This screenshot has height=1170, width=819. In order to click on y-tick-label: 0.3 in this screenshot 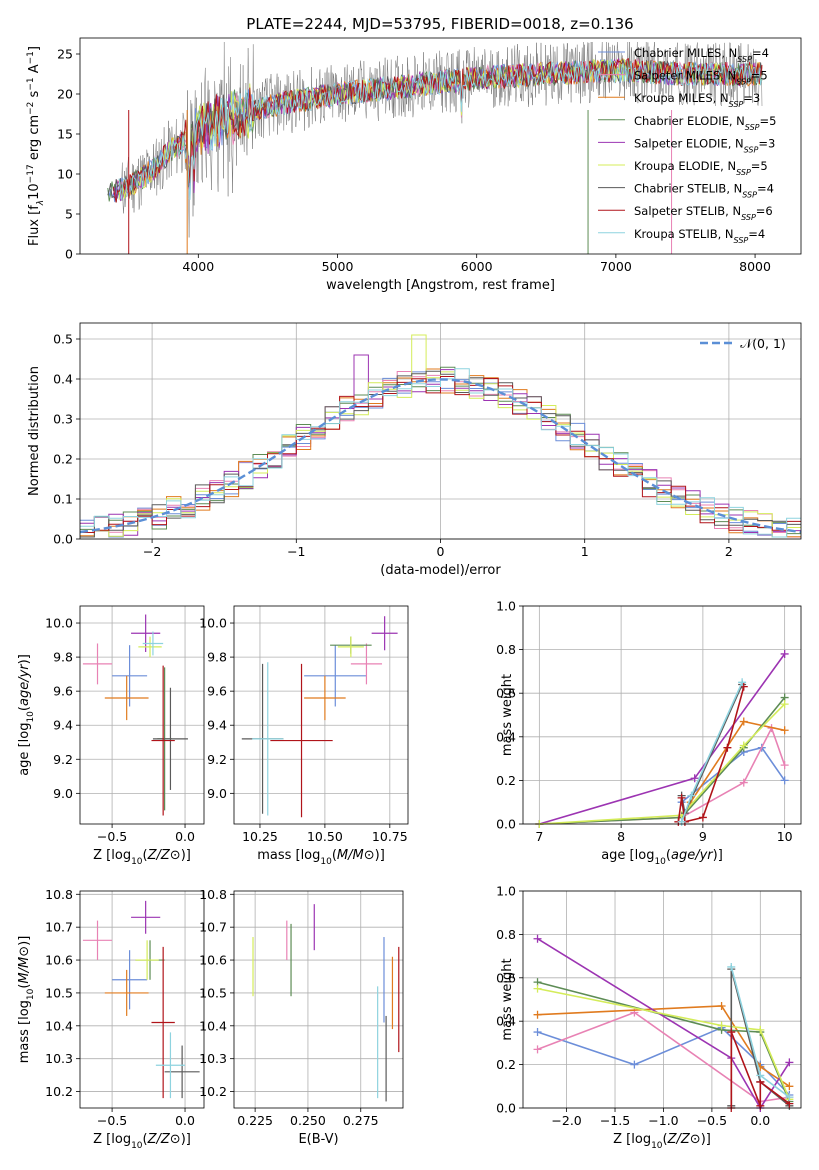, I will do `click(63, 419)`.